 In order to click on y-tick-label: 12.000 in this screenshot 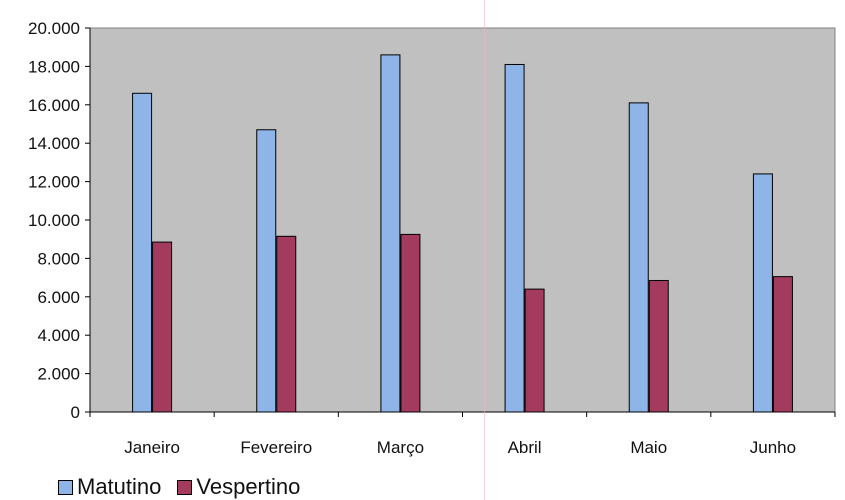, I will do `click(54, 182)`.